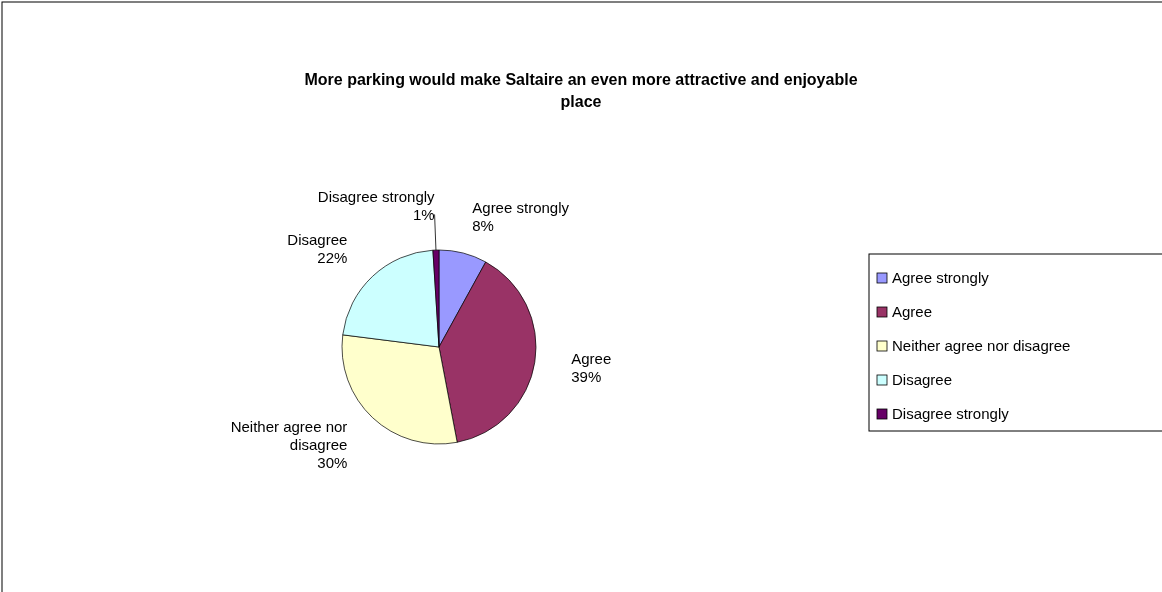 This screenshot has width=1162, height=592. I want to click on slice-label: Disagree, so click(317, 240).